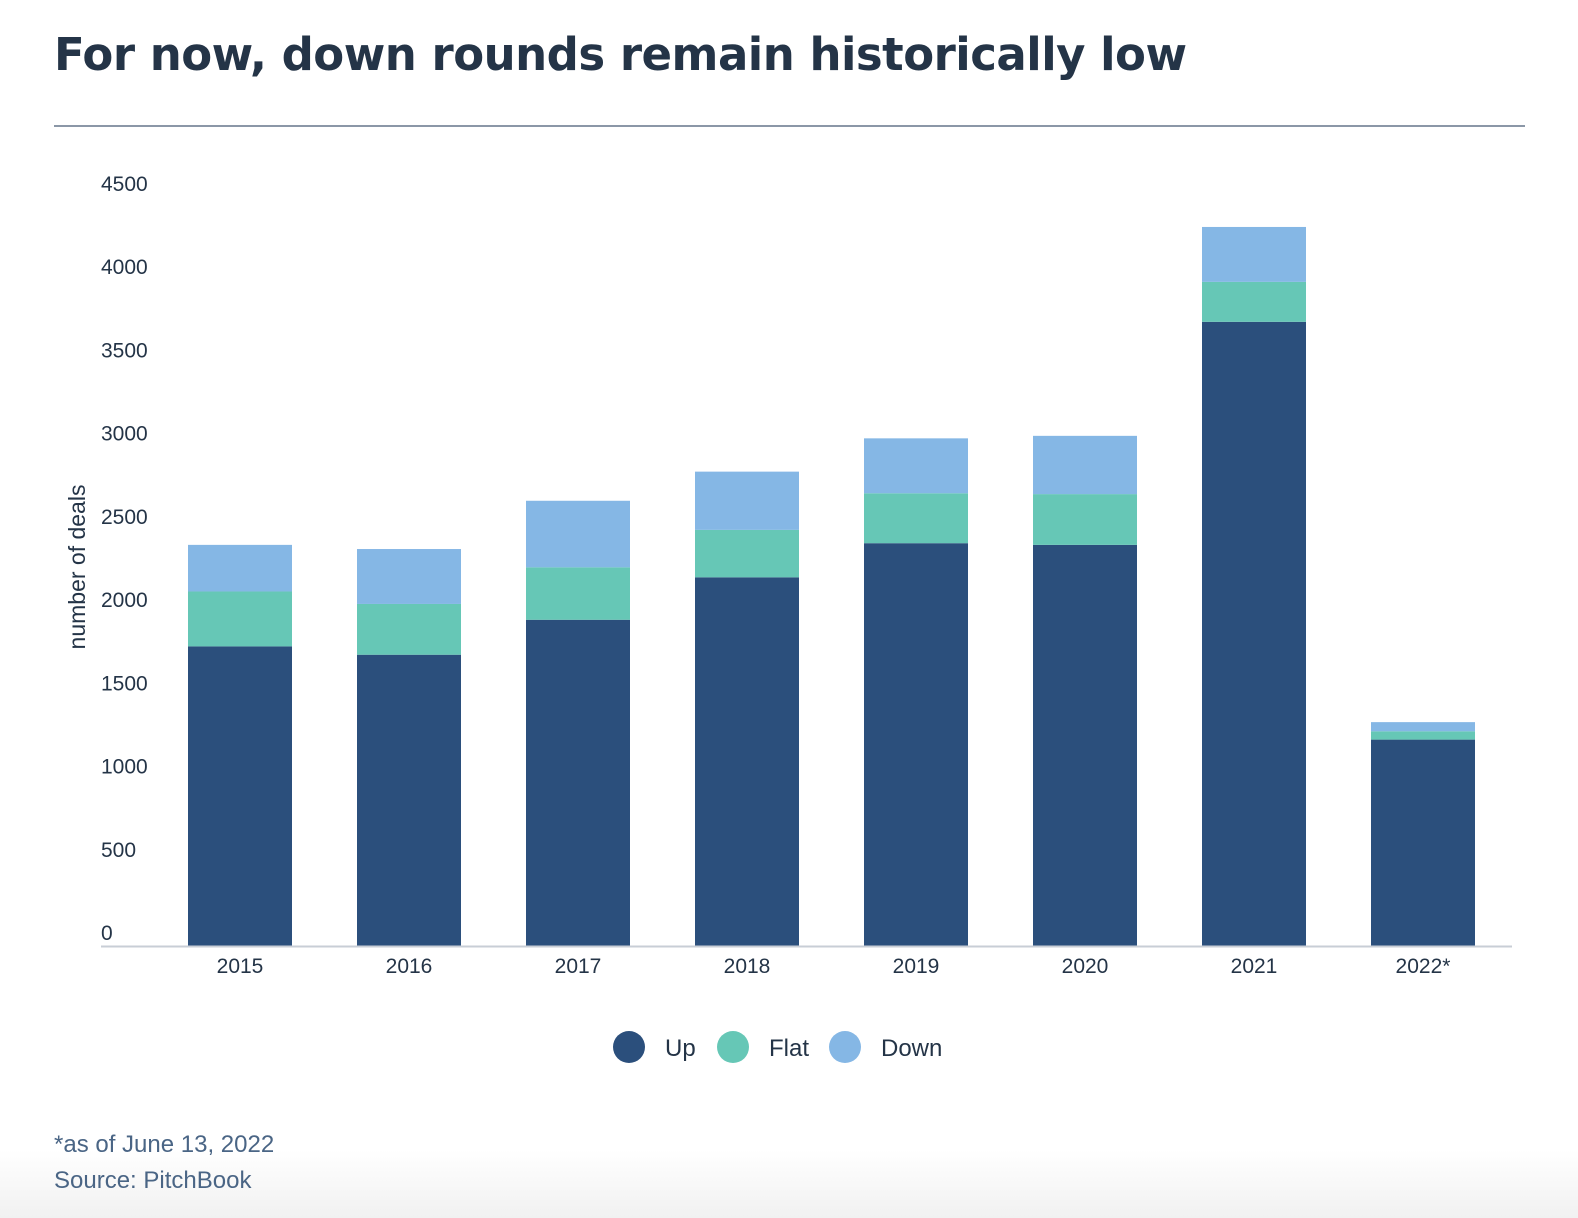  What do you see at coordinates (240, 568) in the screenshot?
I see `bar-down-2015` at bounding box center [240, 568].